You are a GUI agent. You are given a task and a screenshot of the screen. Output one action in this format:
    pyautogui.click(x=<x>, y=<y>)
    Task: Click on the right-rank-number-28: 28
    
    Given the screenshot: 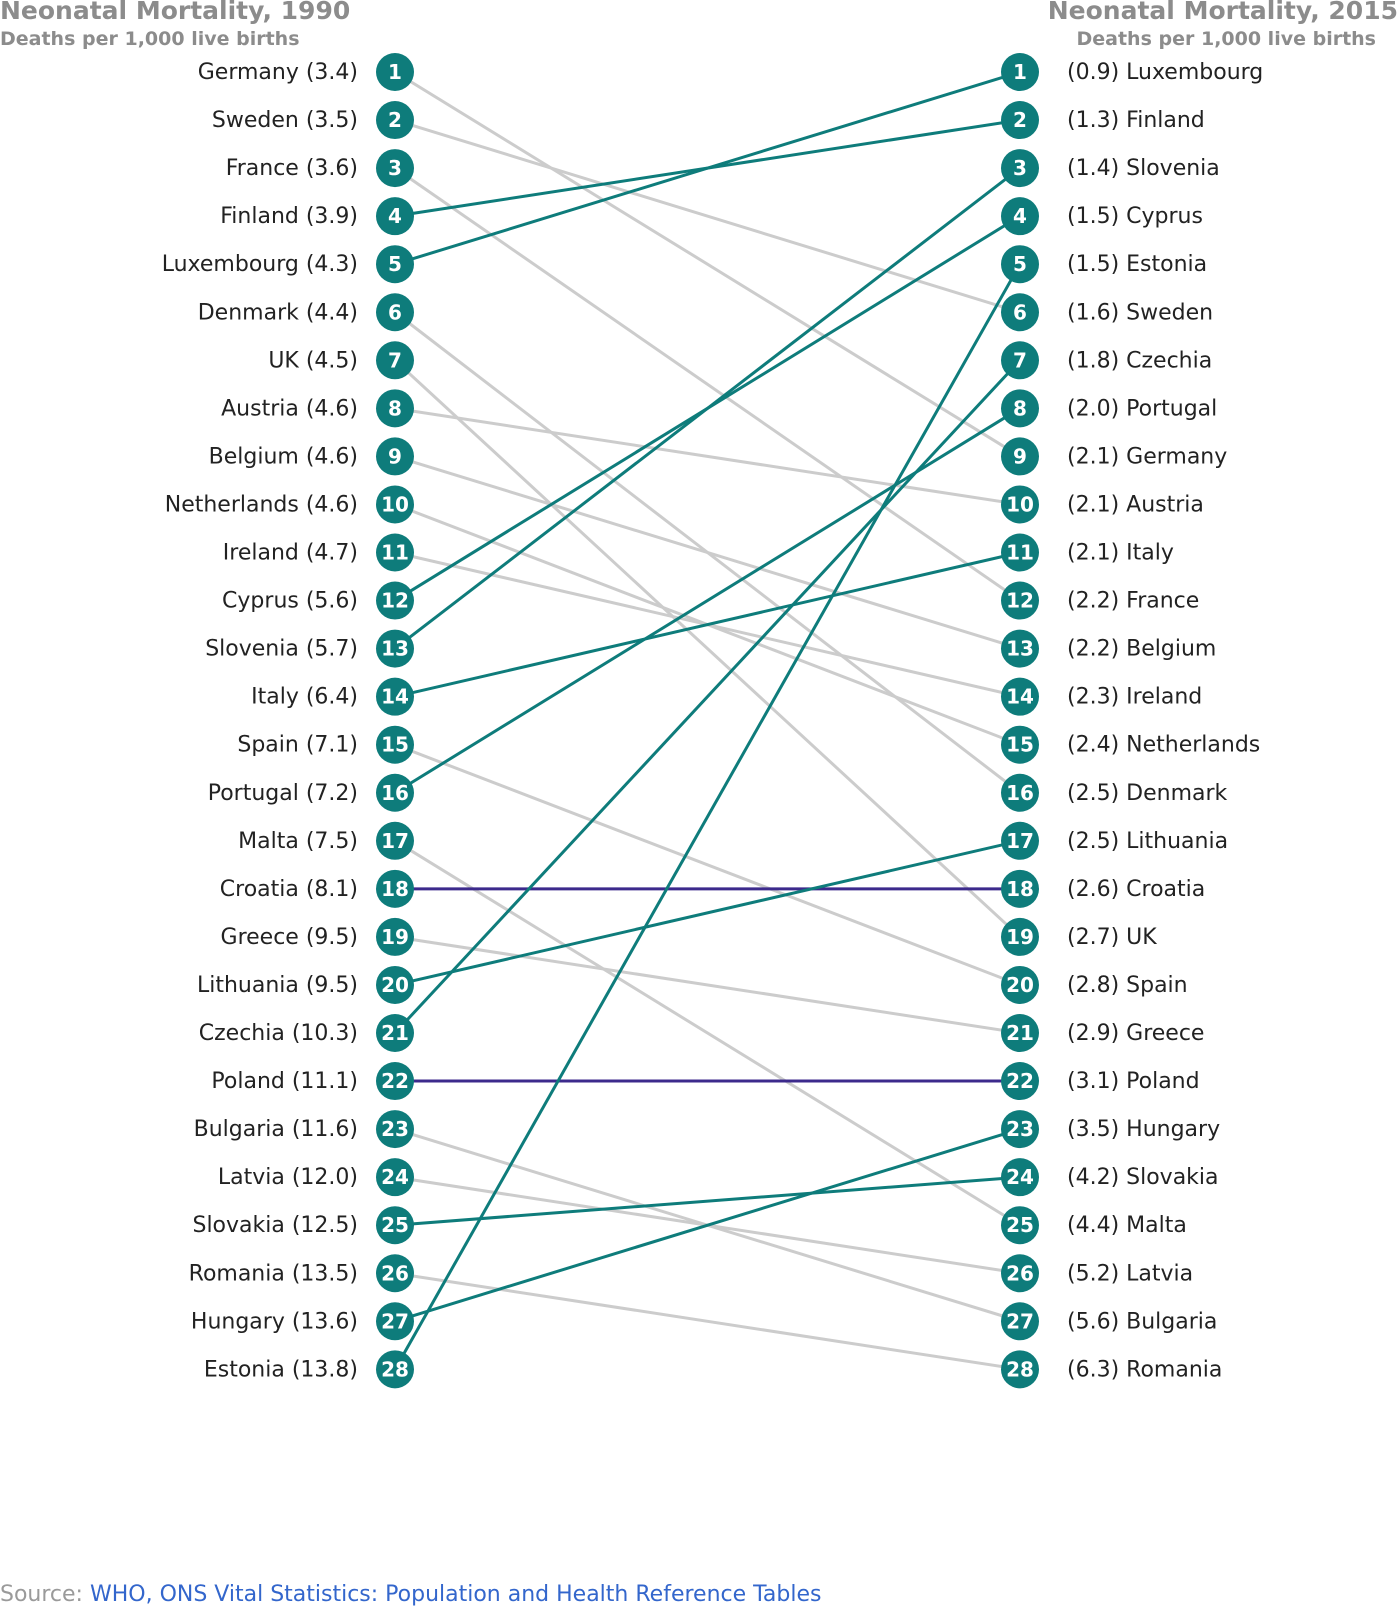 What is the action you would take?
    pyautogui.click(x=1020, y=1369)
    